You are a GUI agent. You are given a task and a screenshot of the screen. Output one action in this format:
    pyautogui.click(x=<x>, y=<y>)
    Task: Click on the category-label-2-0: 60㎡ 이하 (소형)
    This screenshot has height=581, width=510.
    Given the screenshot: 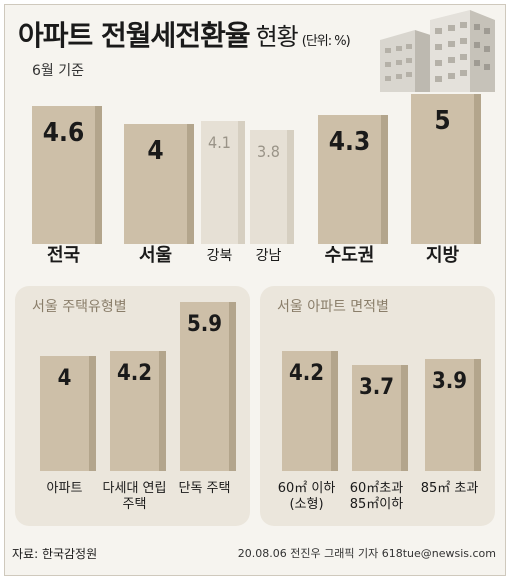 What is the action you would take?
    pyautogui.click(x=306, y=496)
    